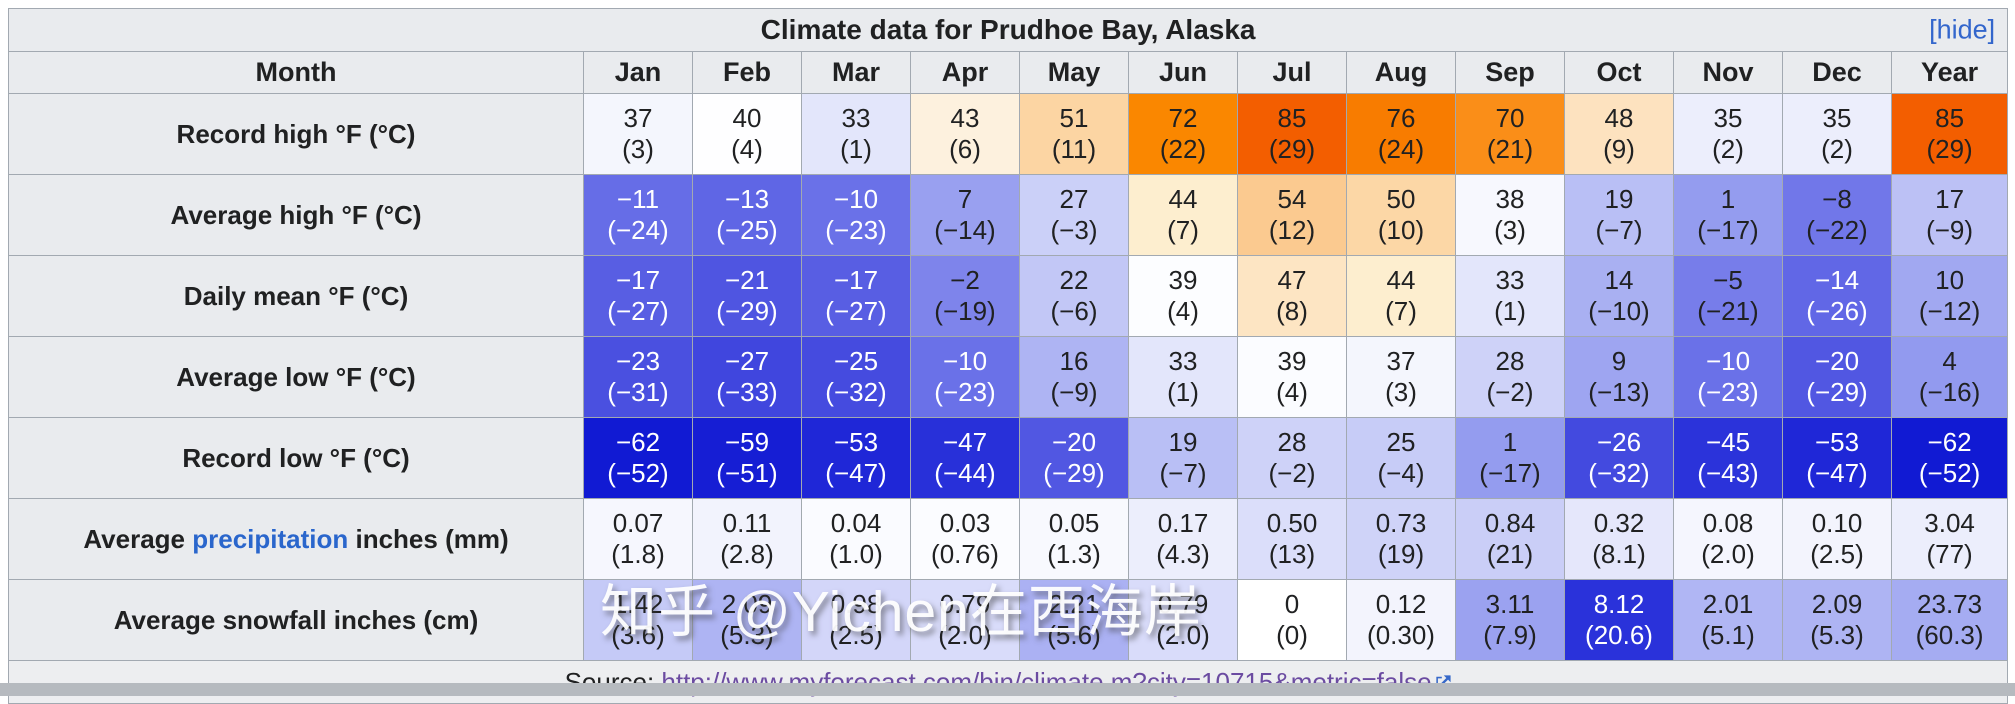 The width and height of the screenshot is (2015, 704). Describe the element at coordinates (1619, 134) in the screenshot. I see `climate-cell: 48 (9)` at that location.